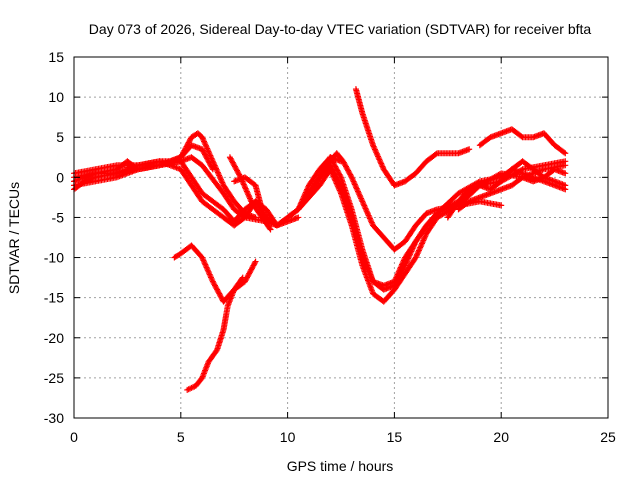  What do you see at coordinates (395, 437) in the screenshot?
I see `x-tick-label: 15` at bounding box center [395, 437].